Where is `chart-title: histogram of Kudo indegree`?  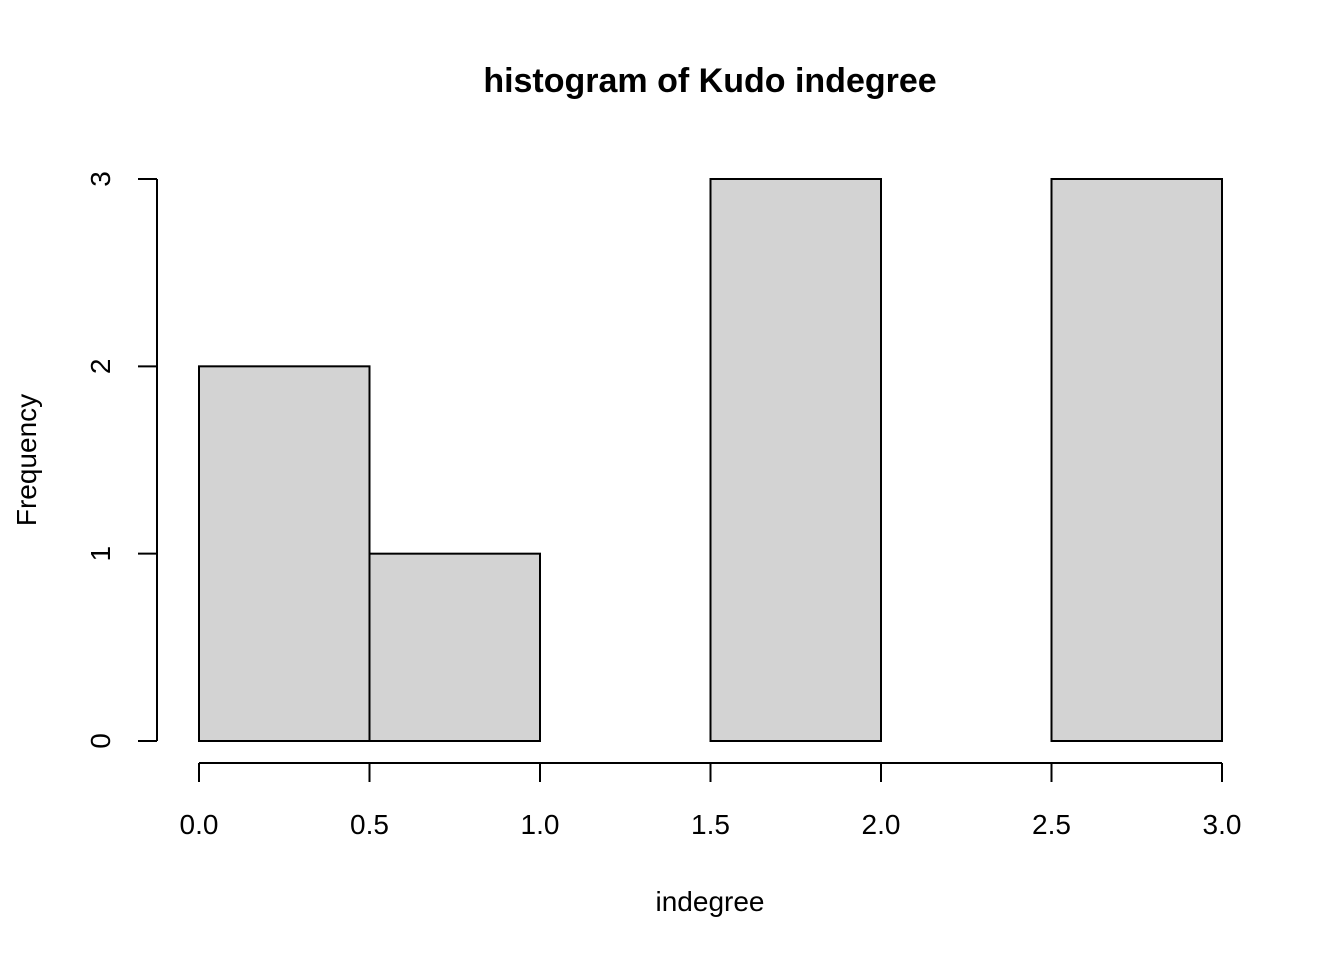
chart-title: histogram of Kudo indegree is located at coordinates (709, 81).